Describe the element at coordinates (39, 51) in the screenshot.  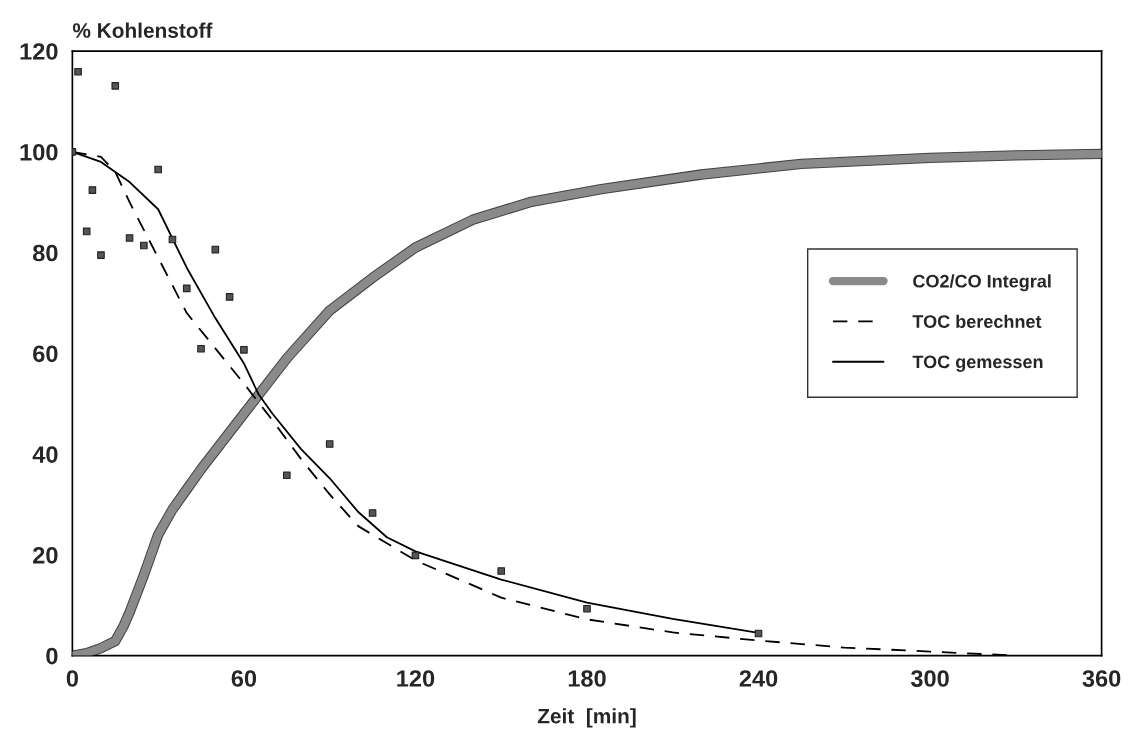
I see `y-tick-label: 120` at that location.